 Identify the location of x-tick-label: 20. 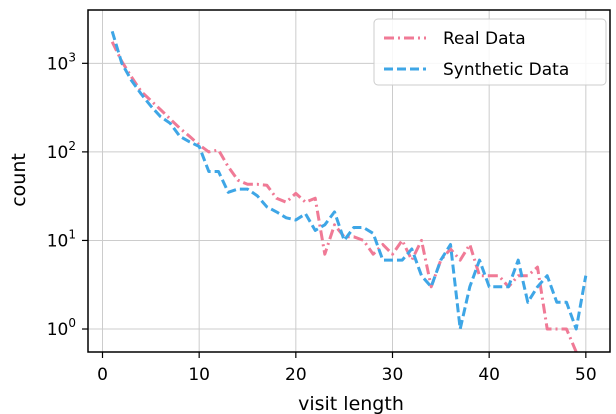
(296, 375).